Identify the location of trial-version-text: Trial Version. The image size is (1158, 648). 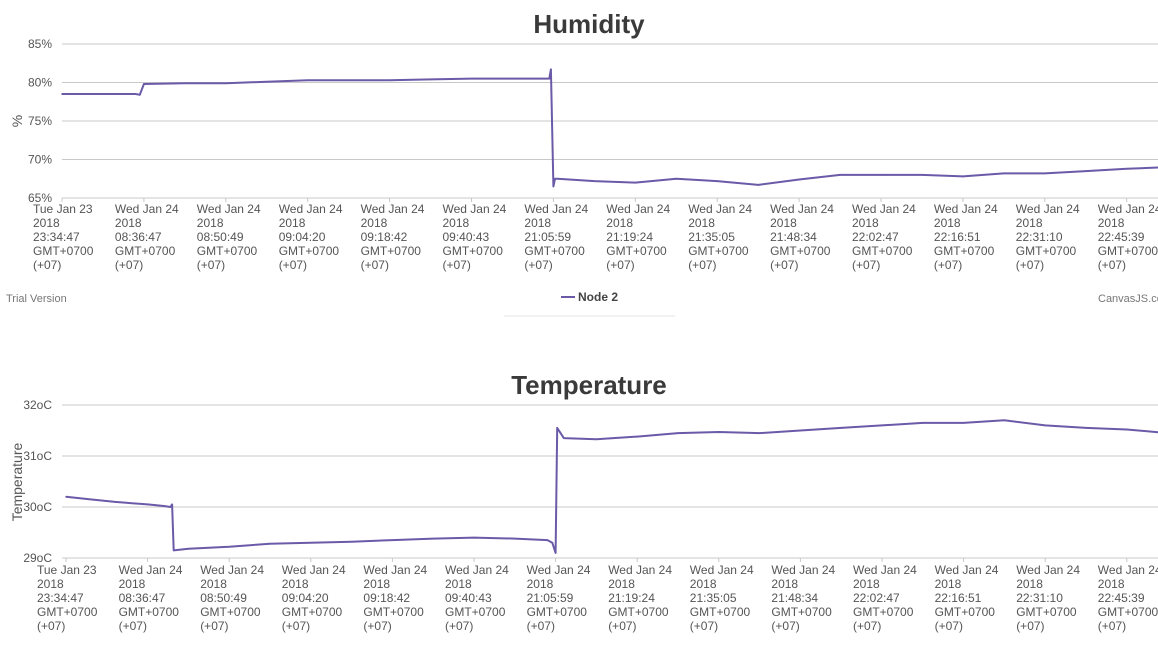
(36, 299).